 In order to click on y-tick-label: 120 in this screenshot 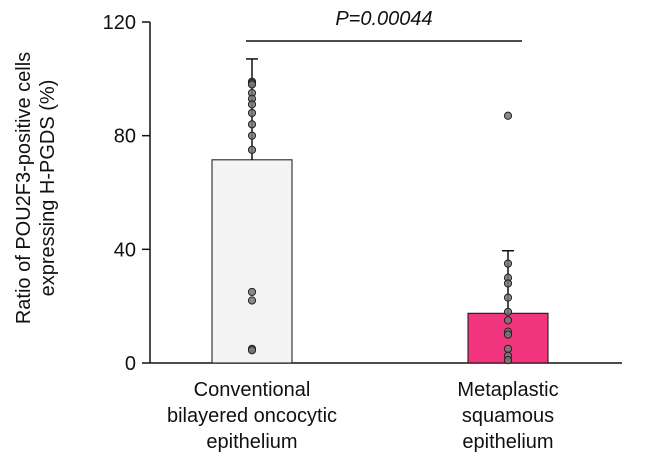, I will do `click(119, 23)`.